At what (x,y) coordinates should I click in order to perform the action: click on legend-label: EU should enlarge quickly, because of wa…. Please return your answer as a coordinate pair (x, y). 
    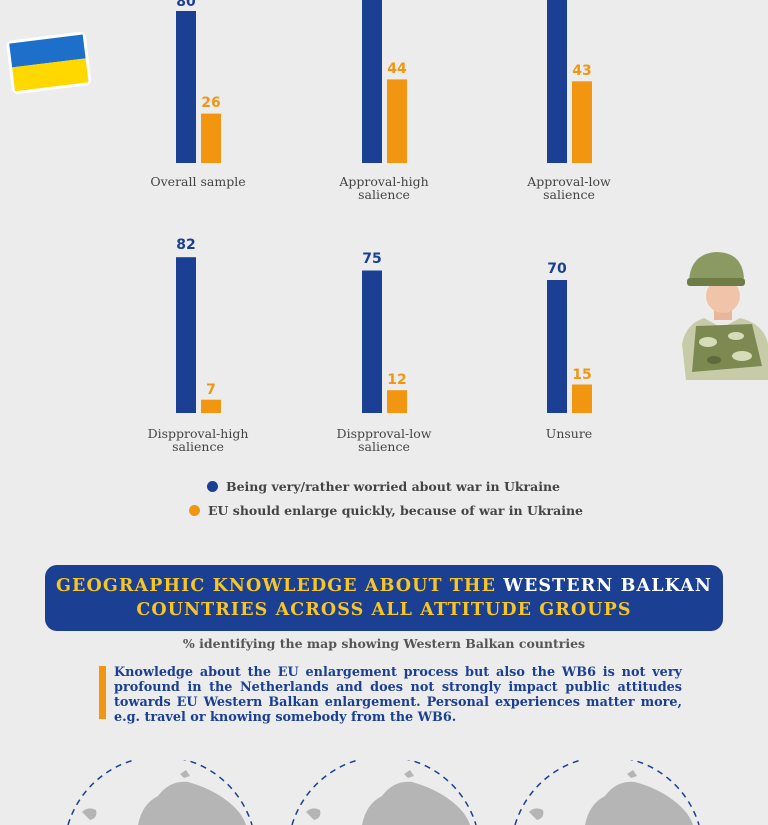
    Looking at the image, I should click on (395, 510).